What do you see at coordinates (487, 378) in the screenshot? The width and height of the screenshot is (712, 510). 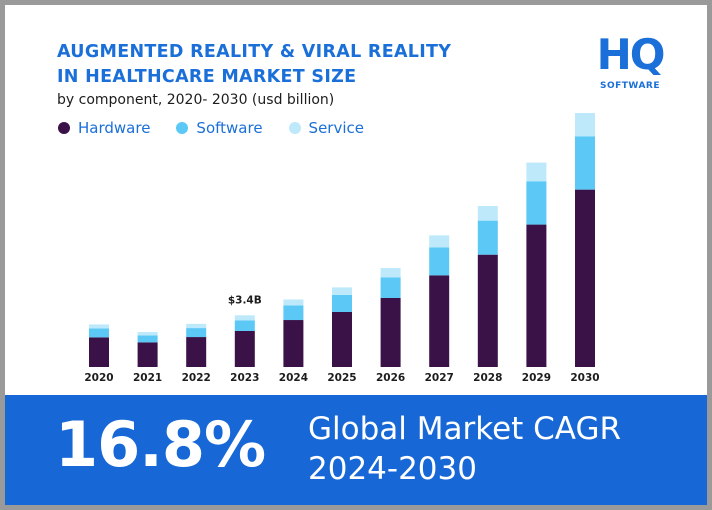 I see `x-tick-label: 2028` at bounding box center [487, 378].